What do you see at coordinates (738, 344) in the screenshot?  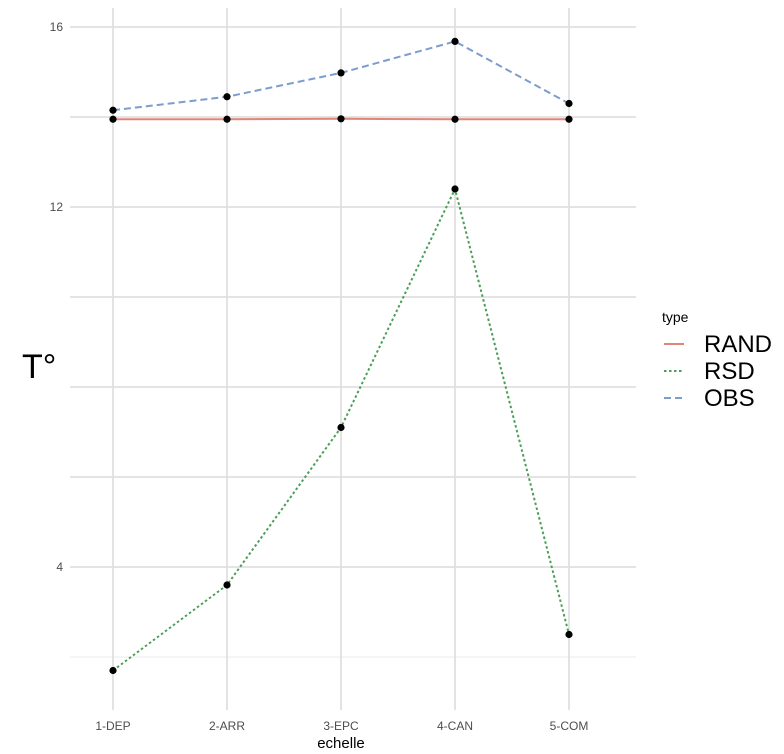 I see `legend-label-rand: RAND` at bounding box center [738, 344].